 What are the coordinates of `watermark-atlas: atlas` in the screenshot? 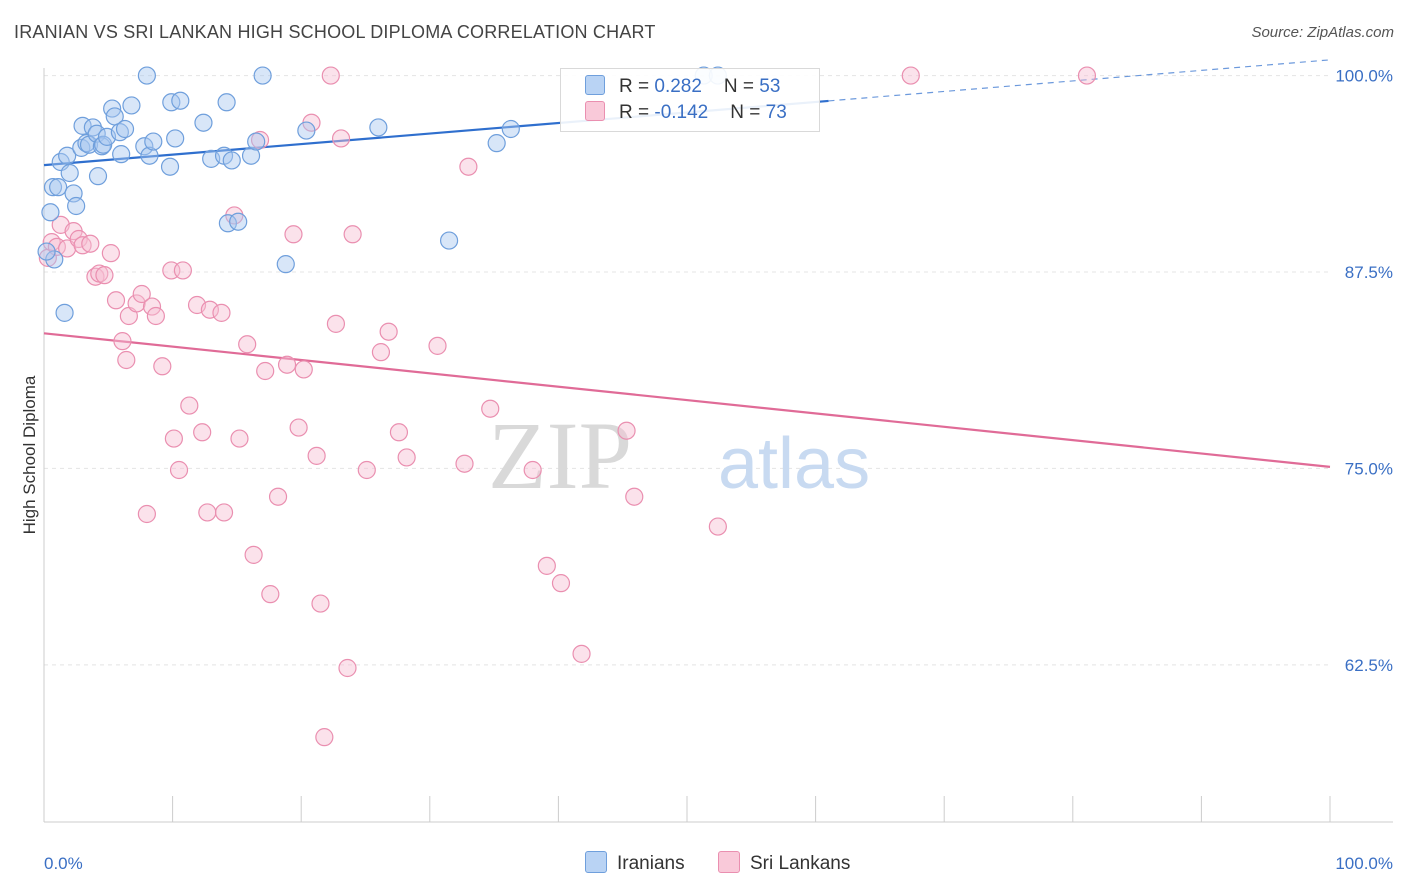 It's located at (794, 464).